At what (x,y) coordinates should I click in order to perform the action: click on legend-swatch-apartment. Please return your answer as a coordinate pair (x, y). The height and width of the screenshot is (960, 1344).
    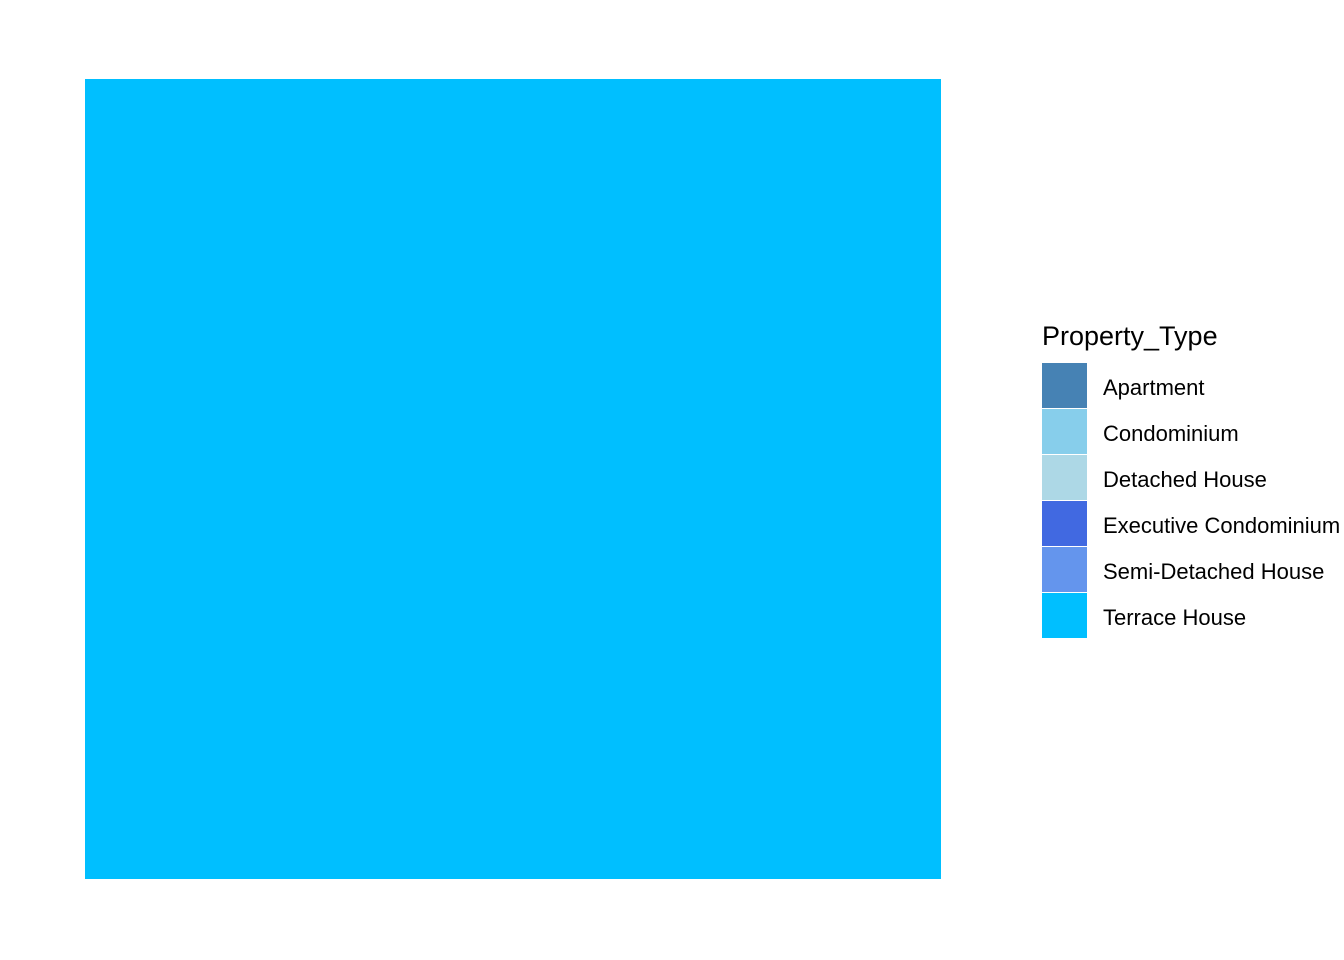
    Looking at the image, I should click on (1064, 385).